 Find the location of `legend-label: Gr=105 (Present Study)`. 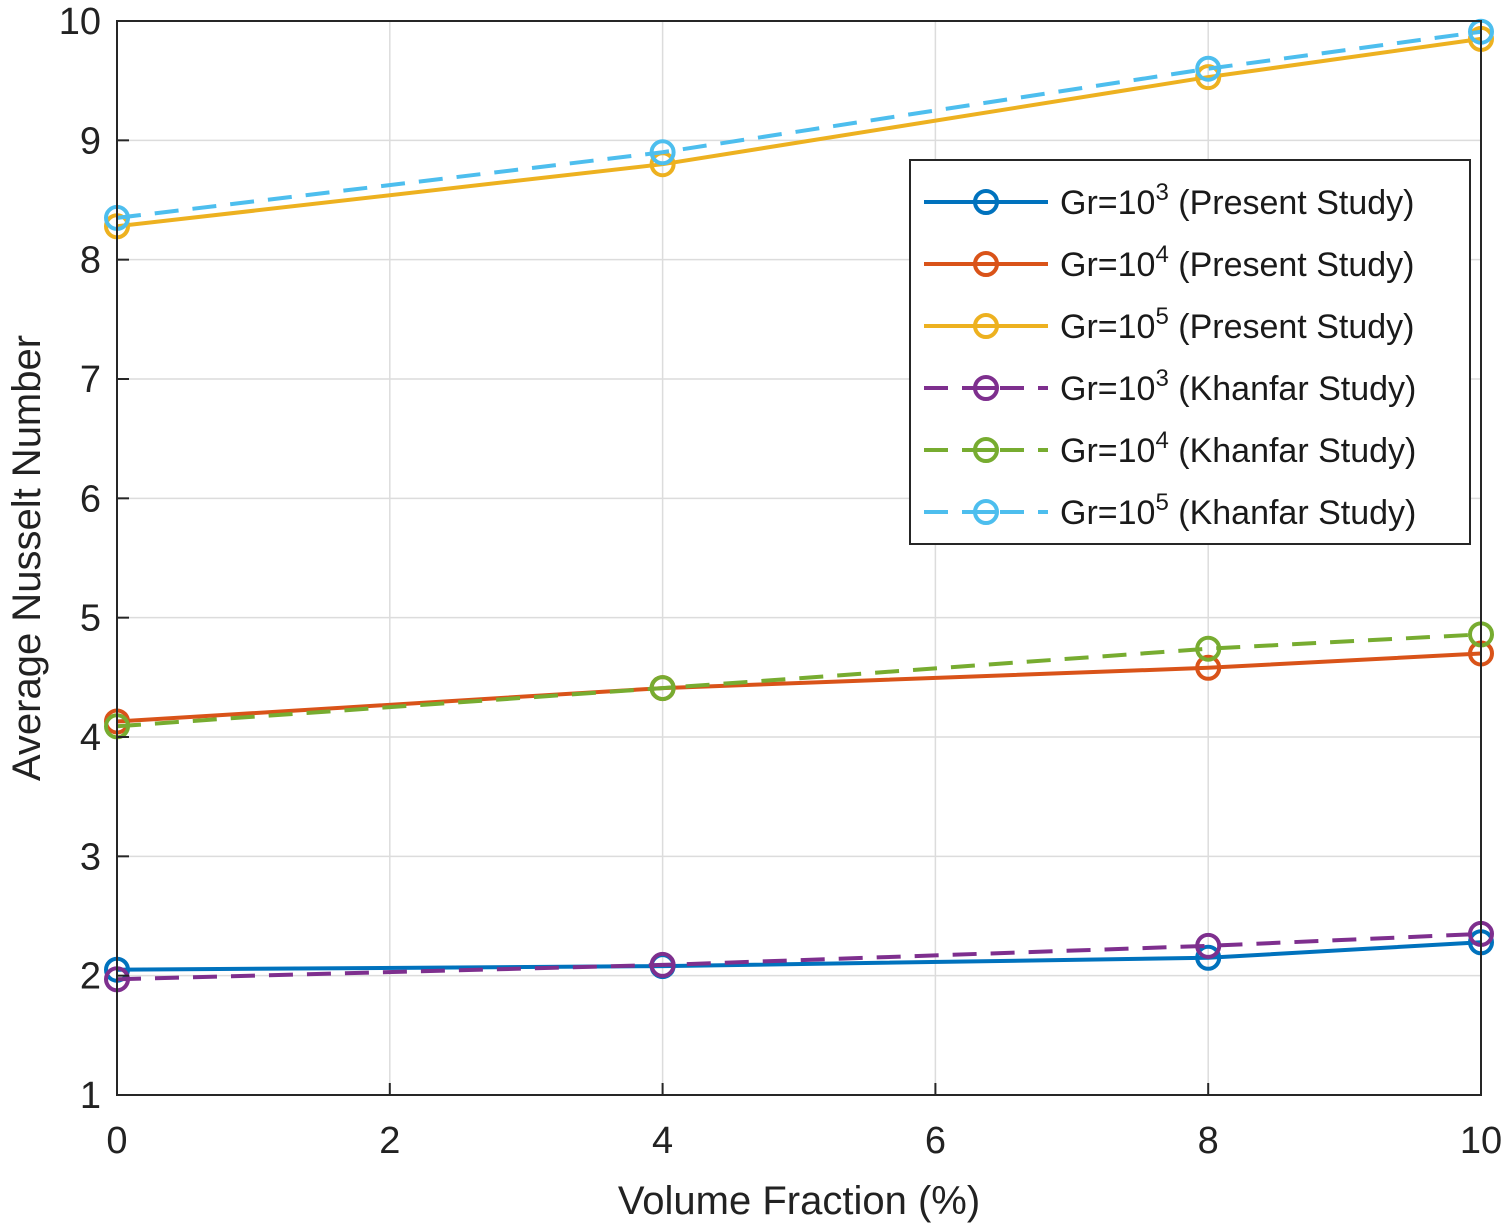

legend-label: Gr=105 (Present Study) is located at coordinates (1237, 324).